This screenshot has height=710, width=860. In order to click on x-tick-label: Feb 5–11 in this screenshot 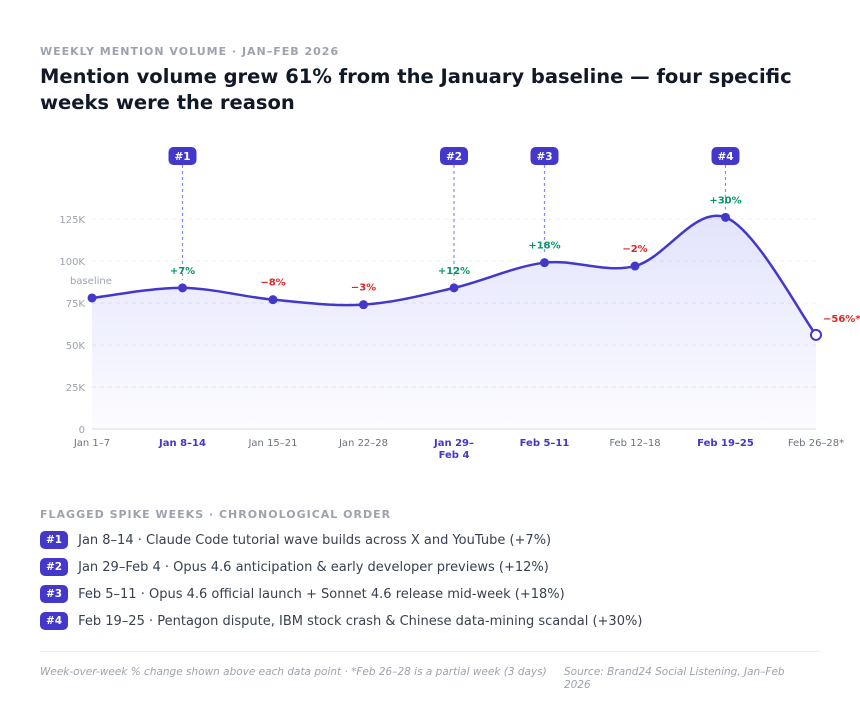, I will do `click(545, 443)`.